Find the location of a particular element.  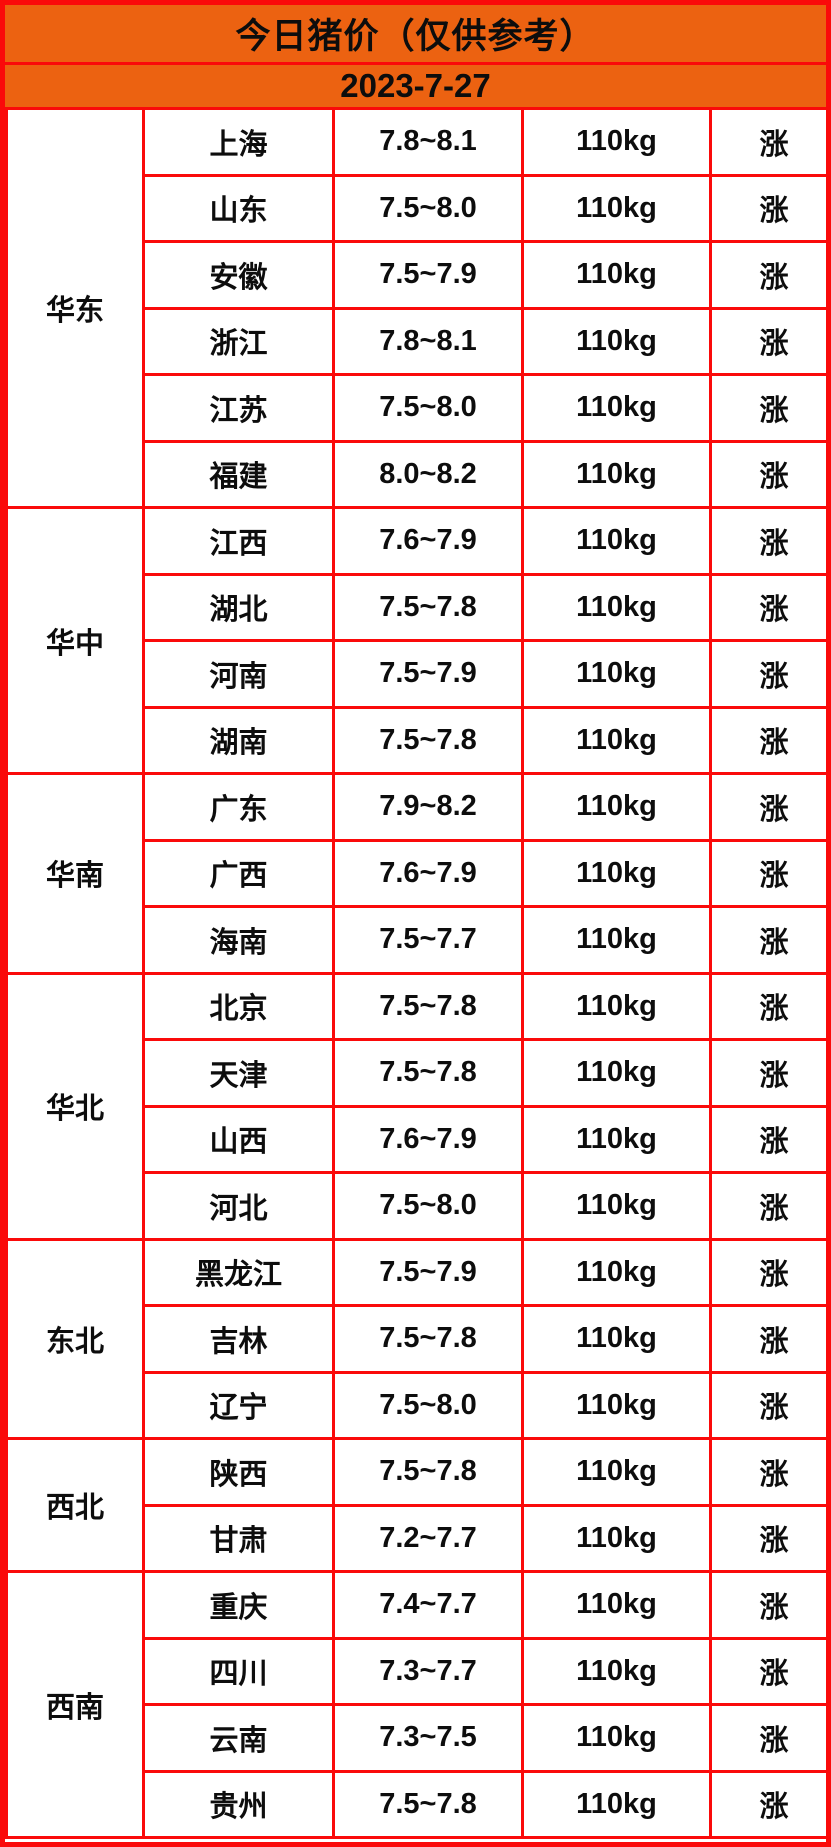

province-cell: 江西 is located at coordinates (238, 541).